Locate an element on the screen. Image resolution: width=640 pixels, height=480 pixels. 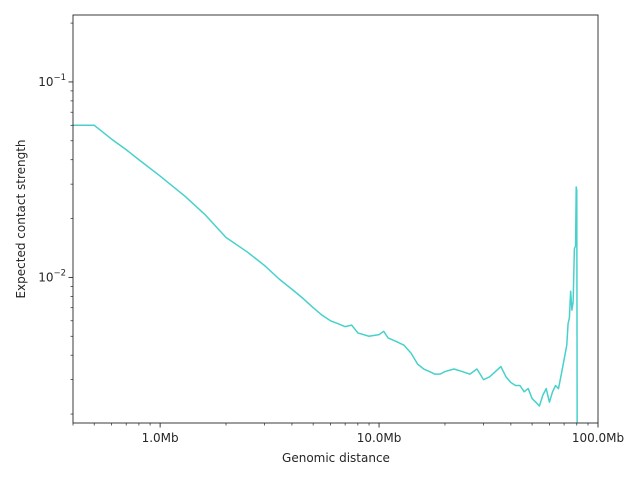
y-axis-label: Expected contact strength is located at coordinates (21, 218).